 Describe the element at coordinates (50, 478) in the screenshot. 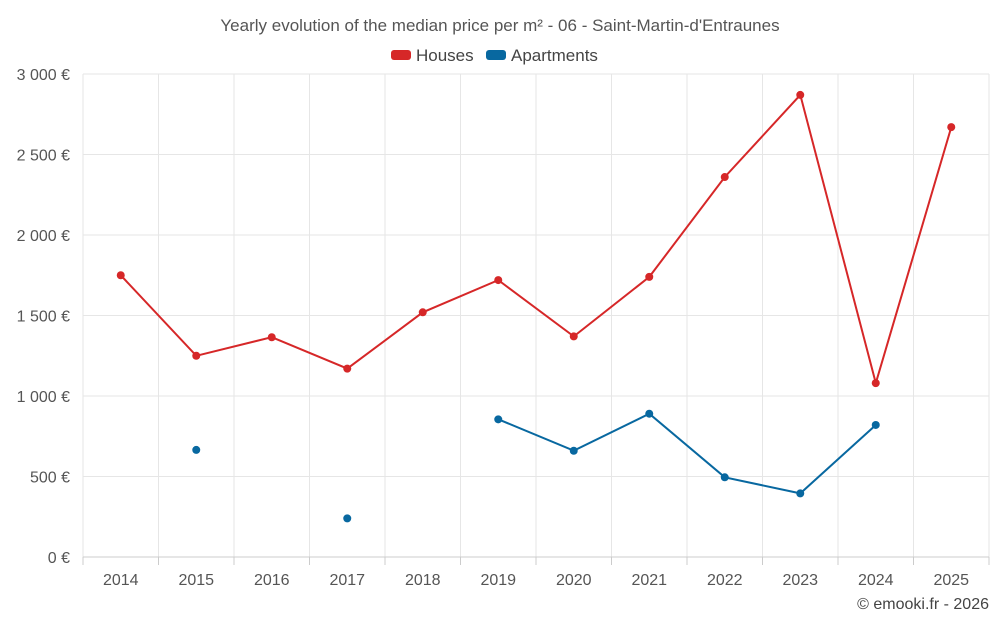

I see `y-tick-label: 500 €` at that location.